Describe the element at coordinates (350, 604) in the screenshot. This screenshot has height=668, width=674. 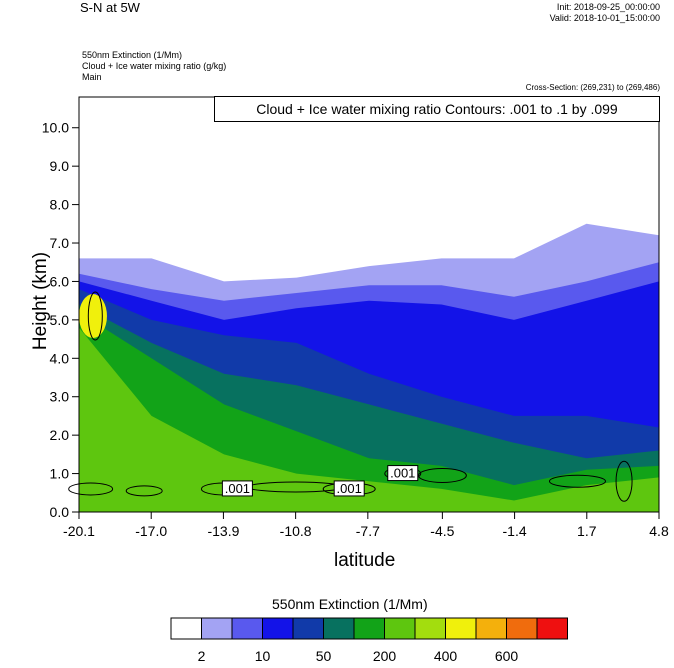
I see `colorbar-title: 550nm Extinction (1/Mm)` at that location.